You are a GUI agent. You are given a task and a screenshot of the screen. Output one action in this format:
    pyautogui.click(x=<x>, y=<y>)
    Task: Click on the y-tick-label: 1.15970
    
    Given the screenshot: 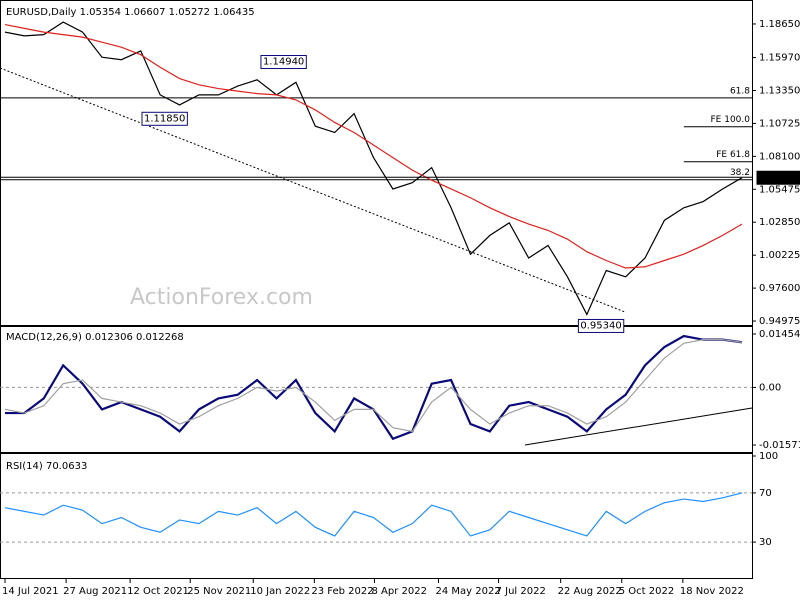 What is the action you would take?
    pyautogui.click(x=779, y=58)
    